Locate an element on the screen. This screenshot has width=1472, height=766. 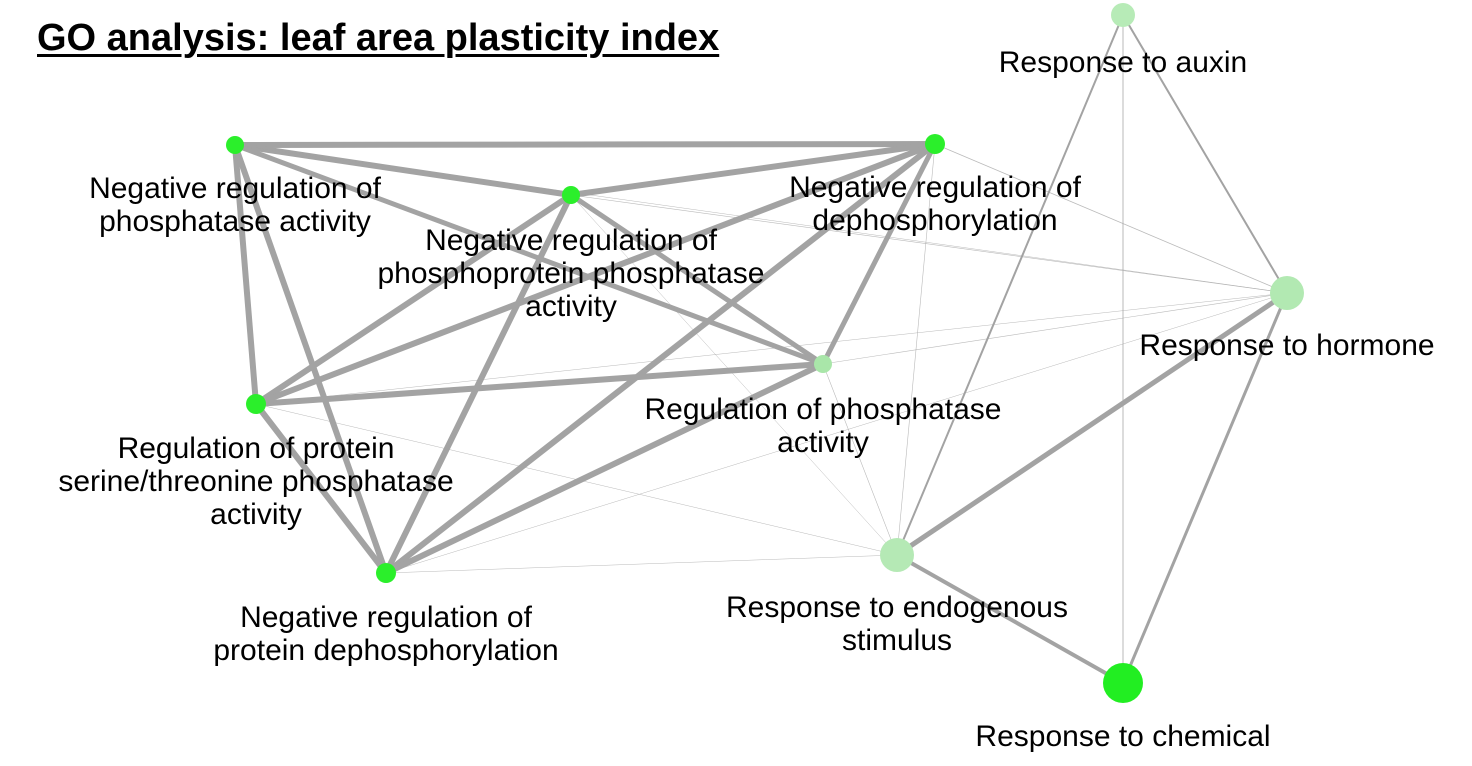
node-label-response-to-endogenous-stimulus: Response to endogenous stimulus is located at coordinates (897, 624).